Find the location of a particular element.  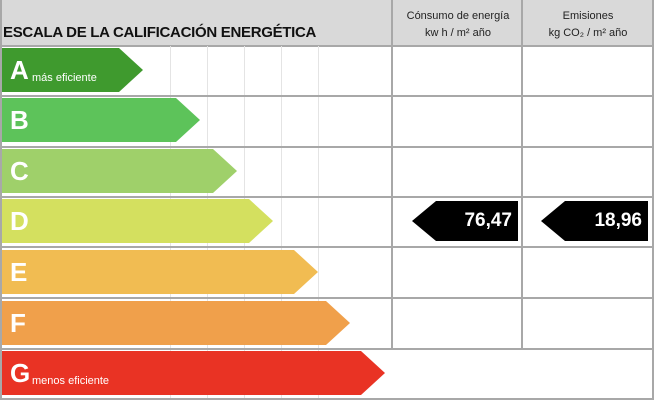

consumo-header: Cónsumo de energía kw h / m² año is located at coordinates (458, 25).